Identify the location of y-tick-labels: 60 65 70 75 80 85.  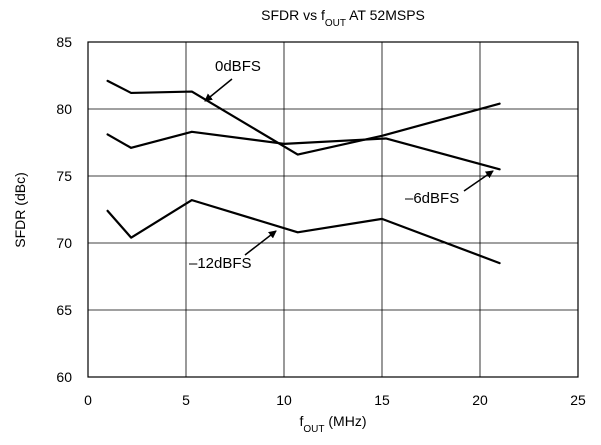
(64, 209).